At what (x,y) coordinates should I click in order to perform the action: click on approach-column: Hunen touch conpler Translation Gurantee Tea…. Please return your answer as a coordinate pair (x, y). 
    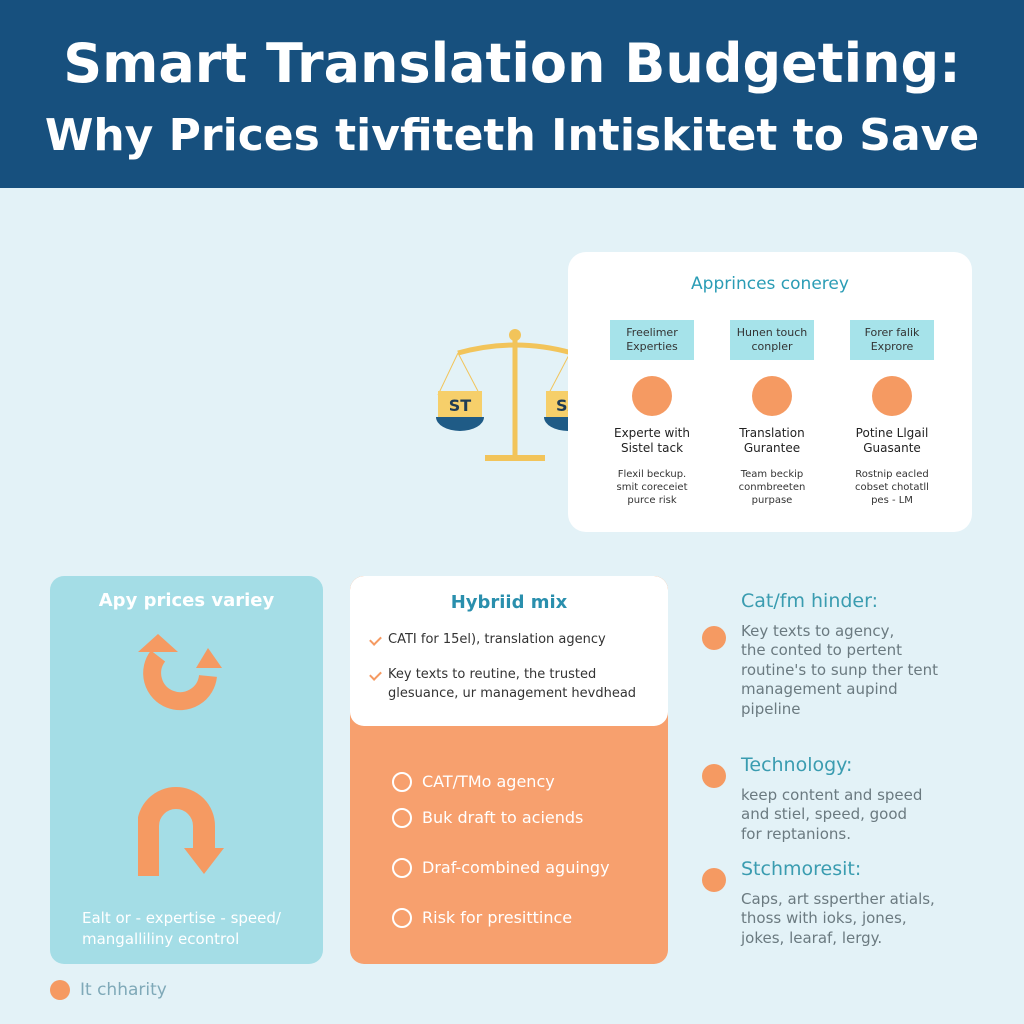
    Looking at the image, I should click on (772, 413).